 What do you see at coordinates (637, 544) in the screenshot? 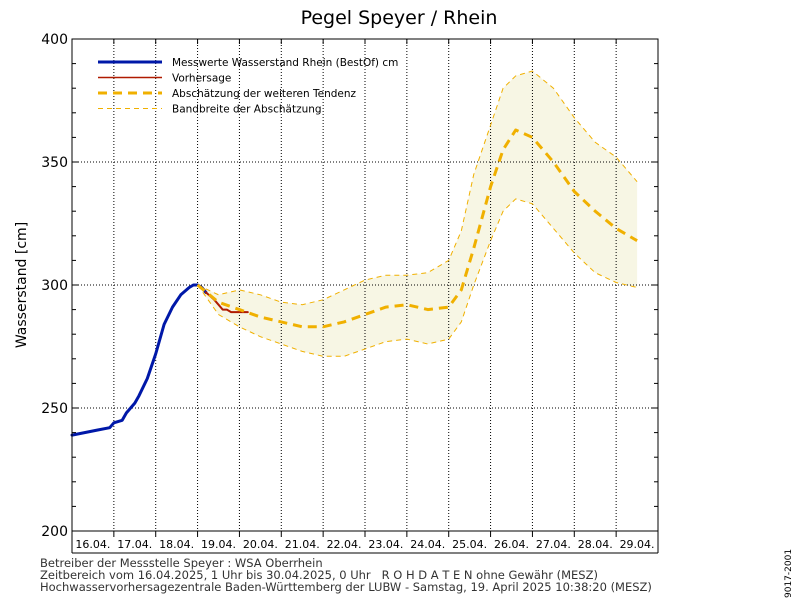
I see `x-tick-label: 29.04.` at bounding box center [637, 544].